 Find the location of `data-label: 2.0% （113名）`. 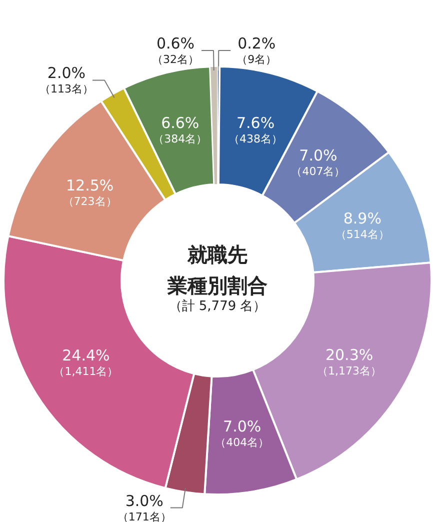

data-label: 2.0% （113名） is located at coordinates (66, 80).